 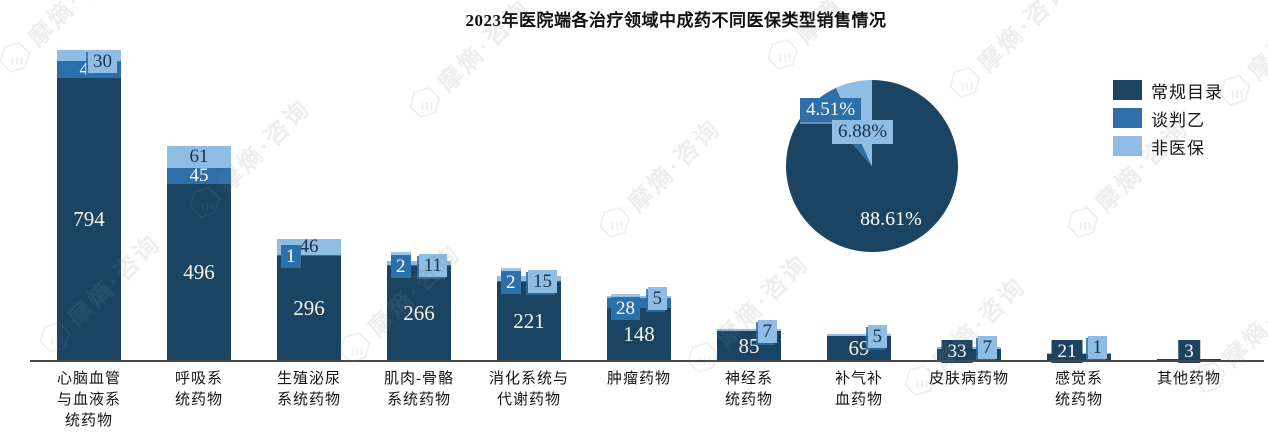 I want to click on x-axis-line, so click(x=647, y=361).